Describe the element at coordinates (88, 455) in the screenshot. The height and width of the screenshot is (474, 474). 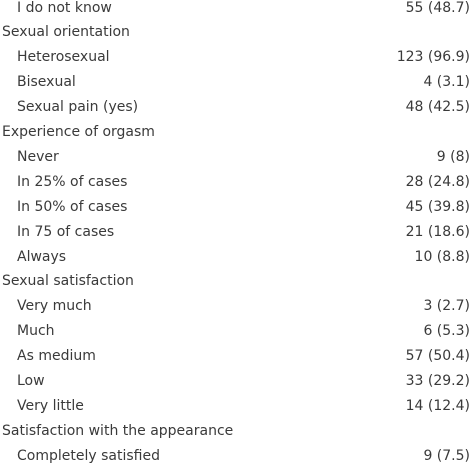
I see `row-label: Completely satisfied` at that location.